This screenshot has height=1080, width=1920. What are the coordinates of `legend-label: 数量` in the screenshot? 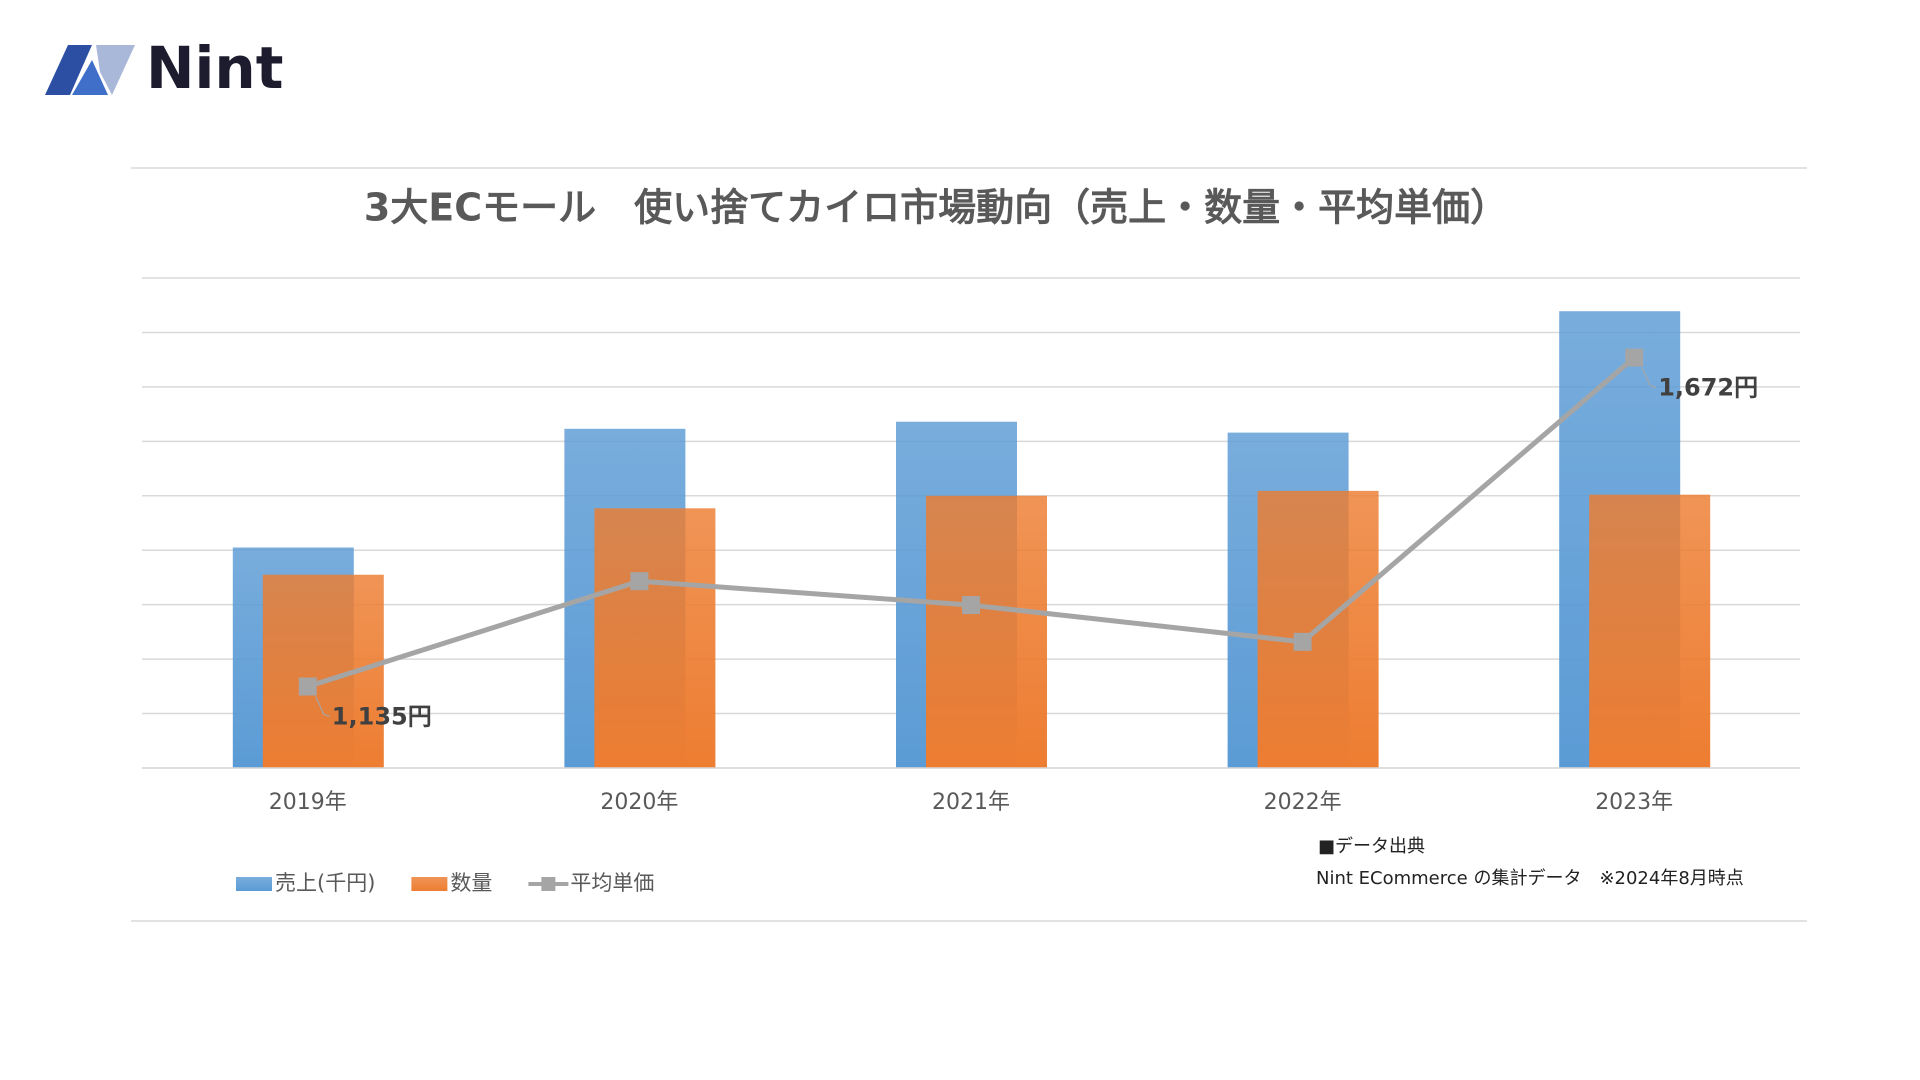 It's located at (471, 883).